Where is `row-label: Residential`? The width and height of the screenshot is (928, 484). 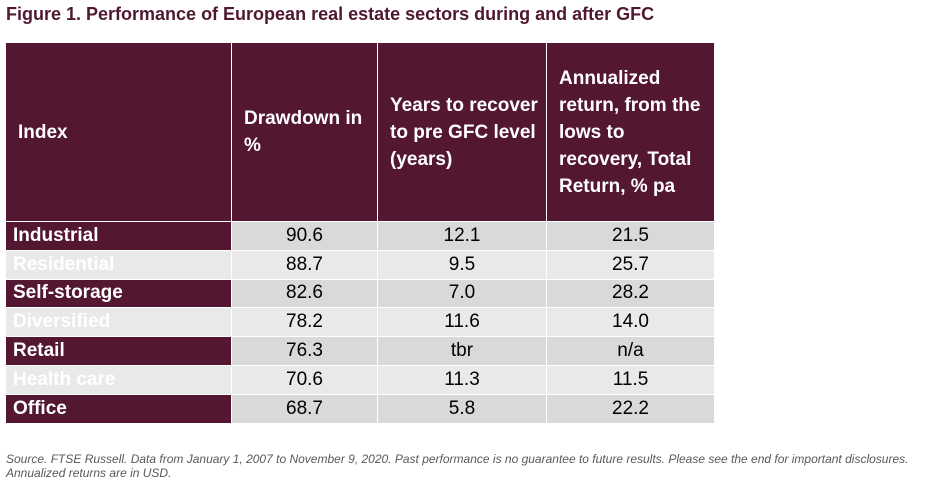
row-label: Residential is located at coordinates (118, 264).